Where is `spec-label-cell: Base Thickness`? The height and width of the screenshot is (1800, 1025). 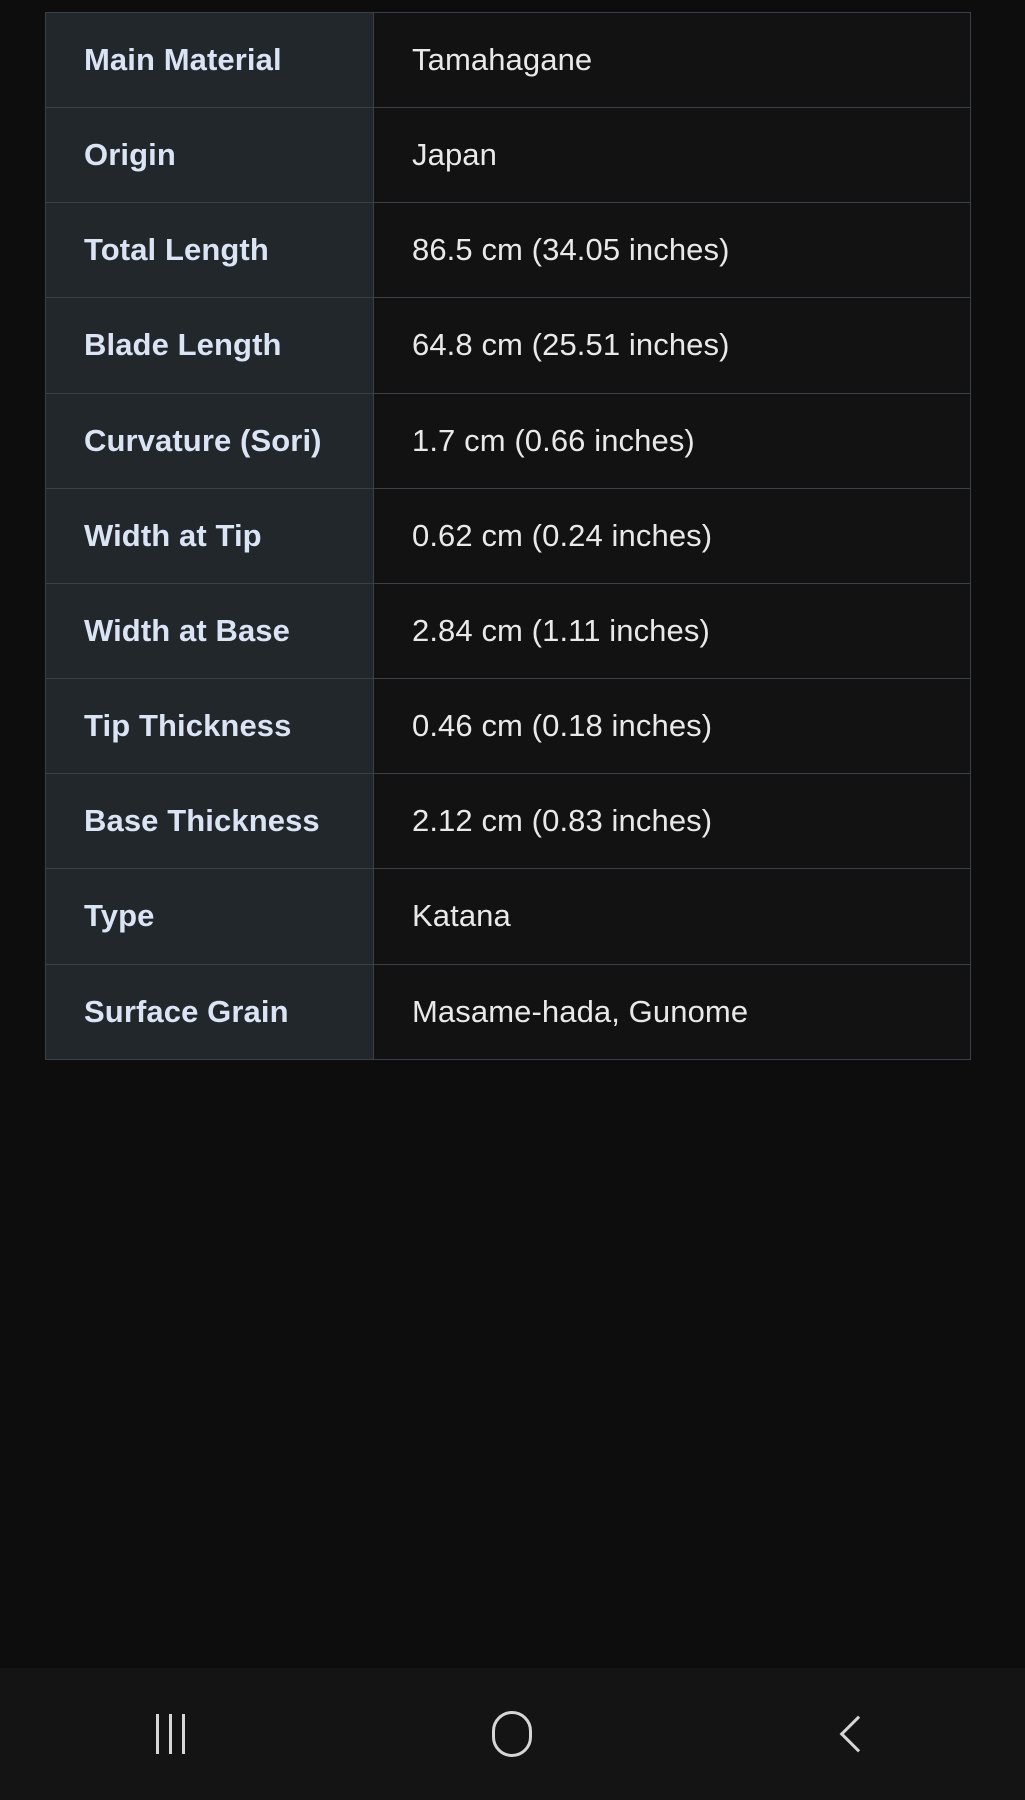
spec-label-cell: Base Thickness is located at coordinates (209, 821).